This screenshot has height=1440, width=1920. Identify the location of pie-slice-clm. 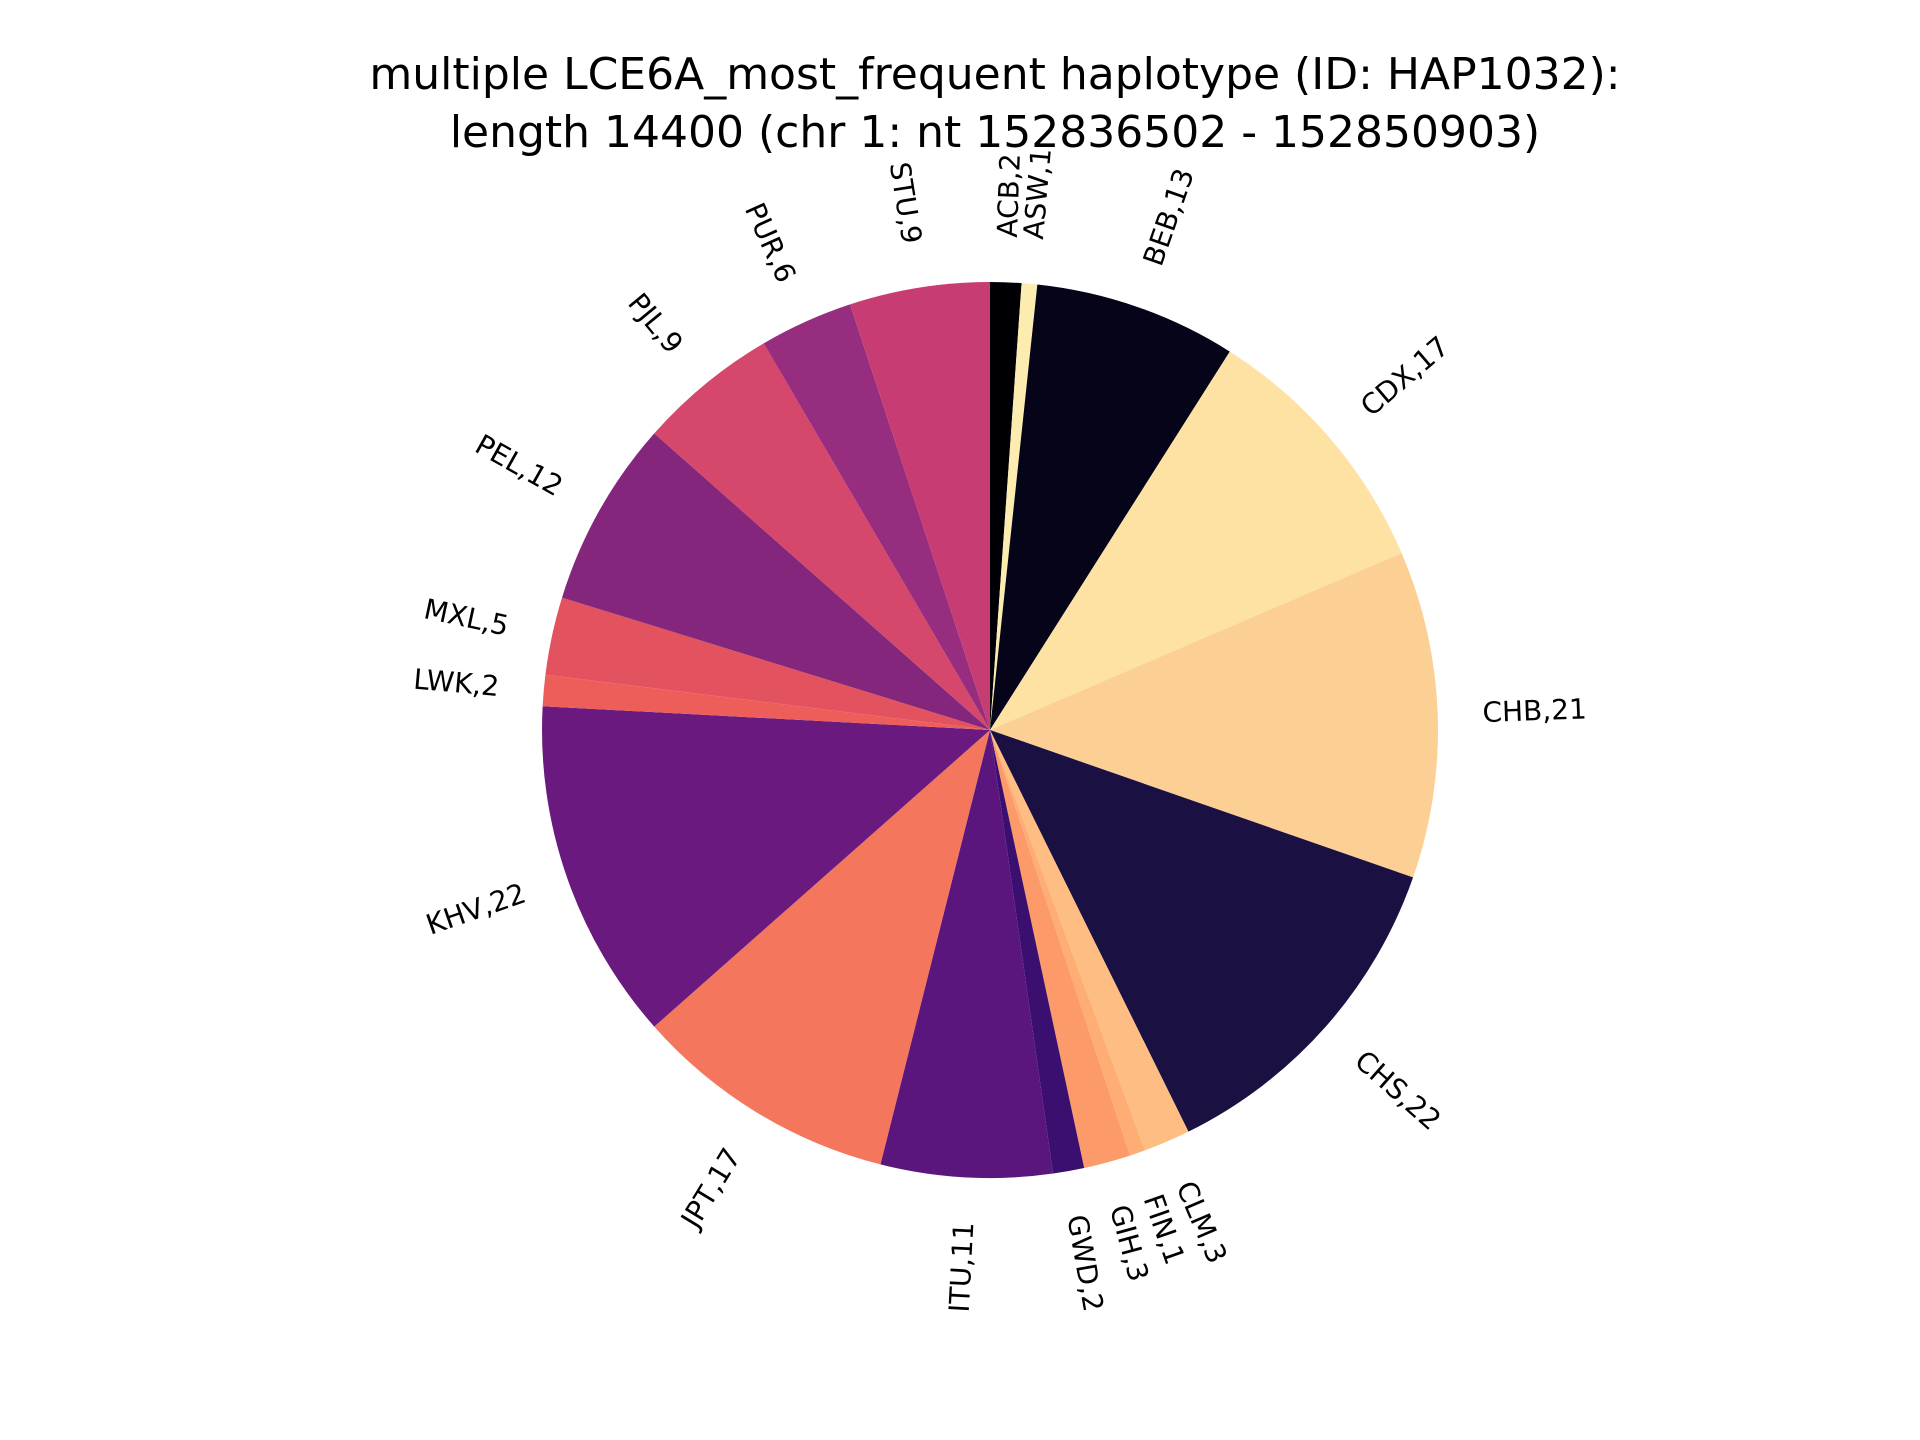
(1089, 940).